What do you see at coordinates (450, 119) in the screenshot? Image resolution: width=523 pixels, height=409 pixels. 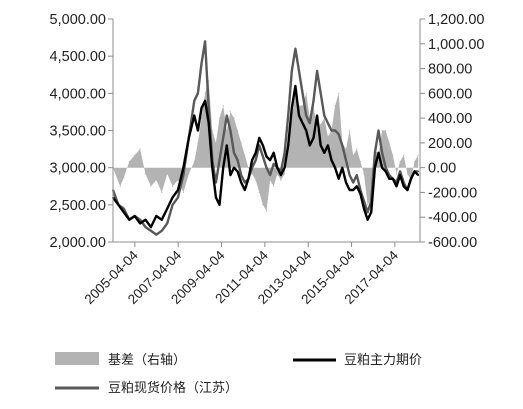 I see `y-right-tick-label: 400.00` at bounding box center [450, 119].